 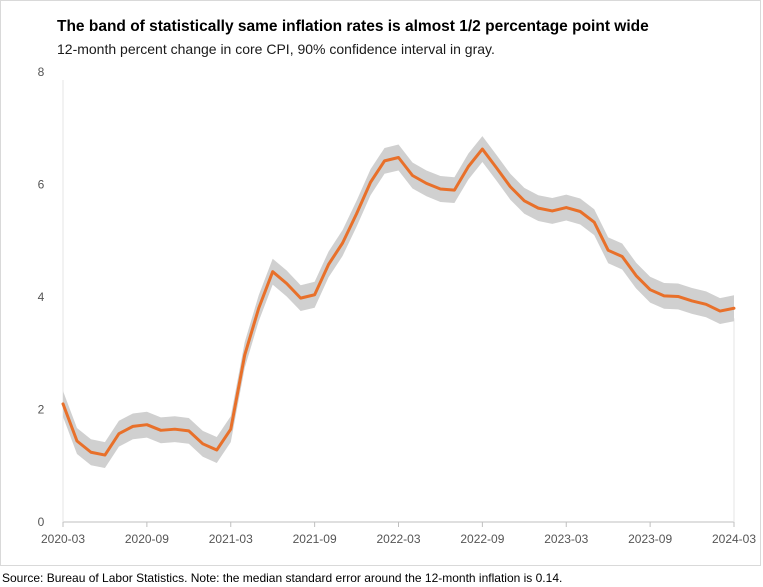 I want to click on x-tick-label: 2022-03, so click(x=398, y=539).